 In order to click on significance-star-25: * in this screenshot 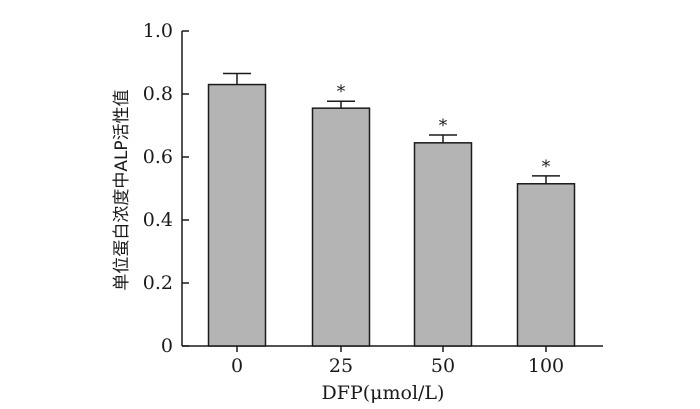, I will do `click(341, 92)`.